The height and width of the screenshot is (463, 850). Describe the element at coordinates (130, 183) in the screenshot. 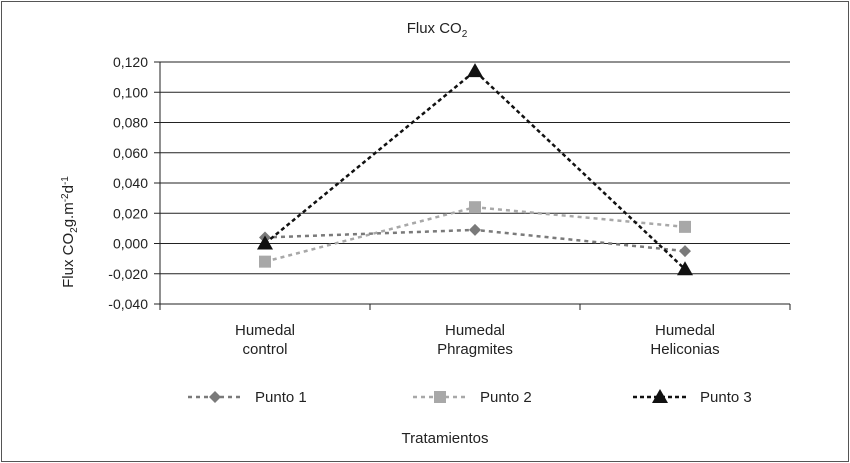

I see `y-tick-label: 0,040` at that location.